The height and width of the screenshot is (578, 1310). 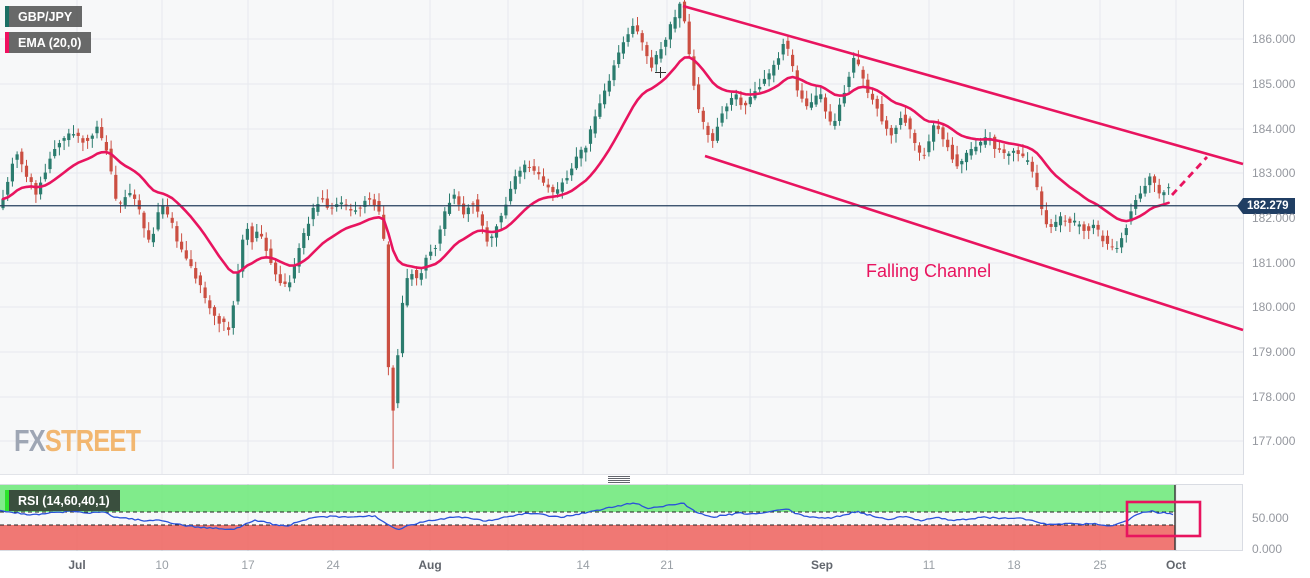 I want to click on ema-accent-bar, so click(x=7, y=42).